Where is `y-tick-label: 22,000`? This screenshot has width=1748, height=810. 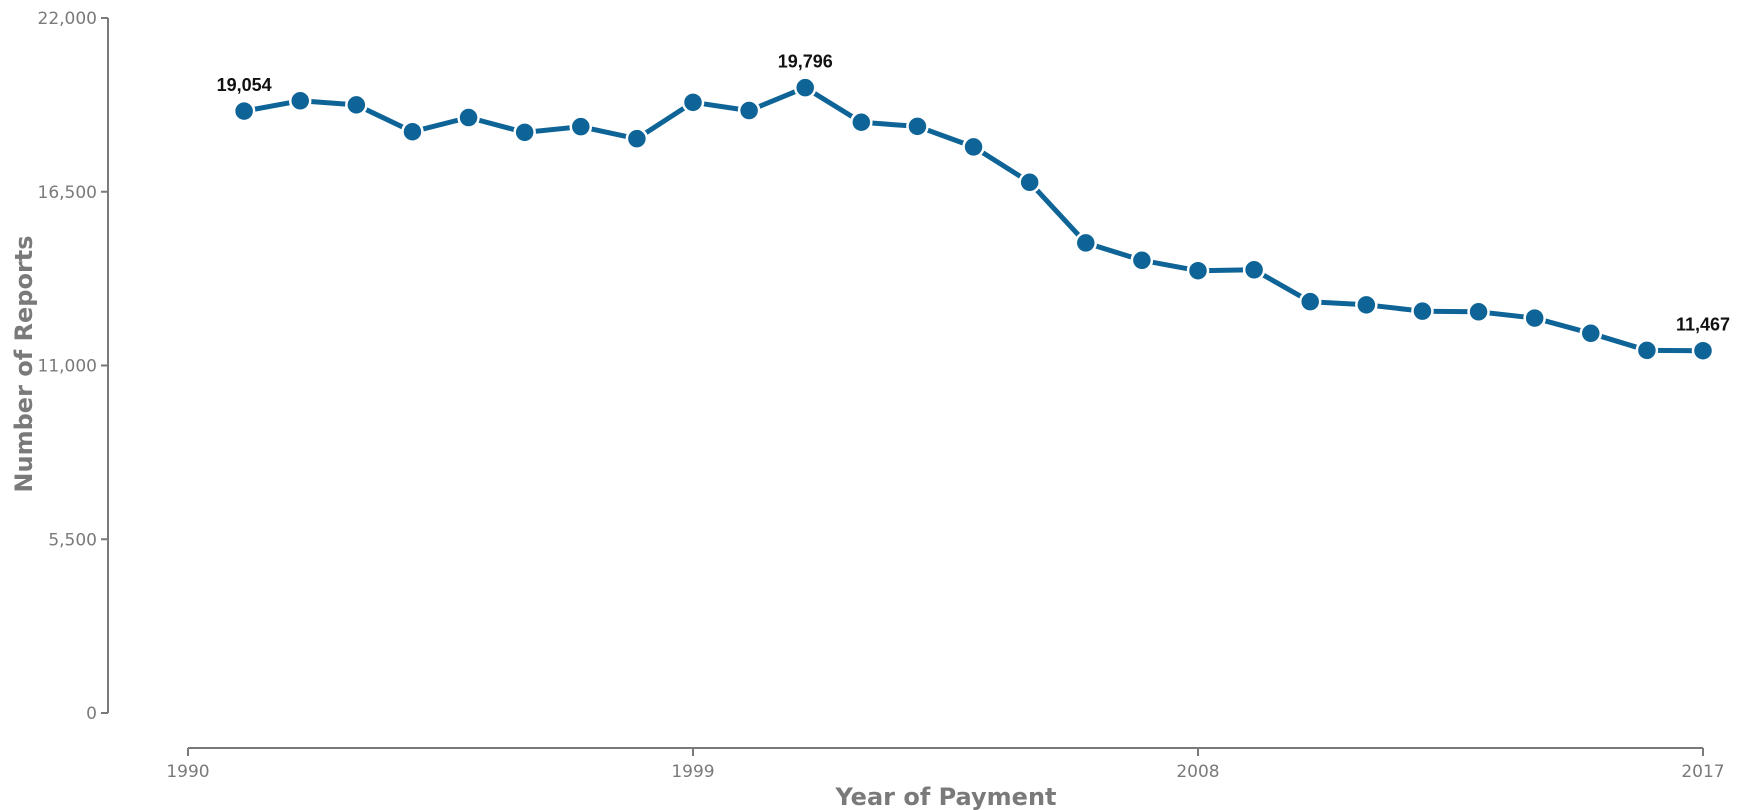 y-tick-label: 22,000 is located at coordinates (67, 19).